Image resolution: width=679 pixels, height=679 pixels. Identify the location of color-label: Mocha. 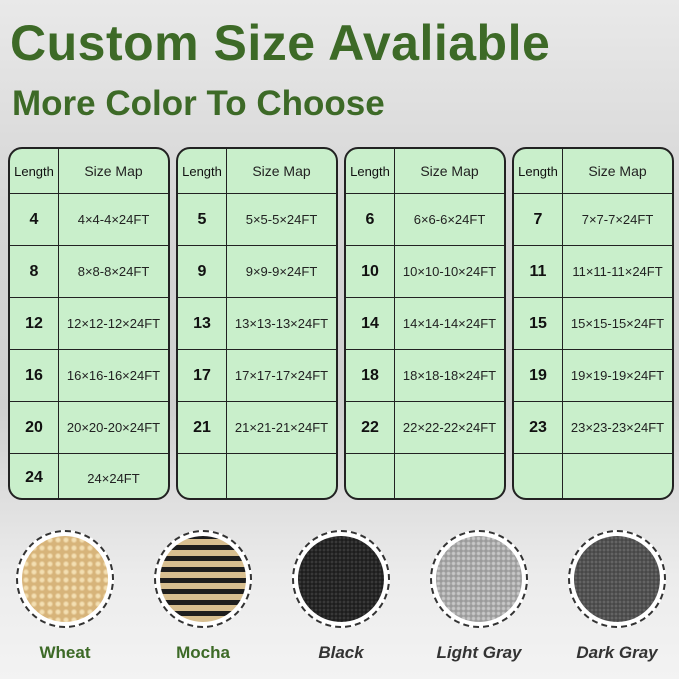
(203, 652).